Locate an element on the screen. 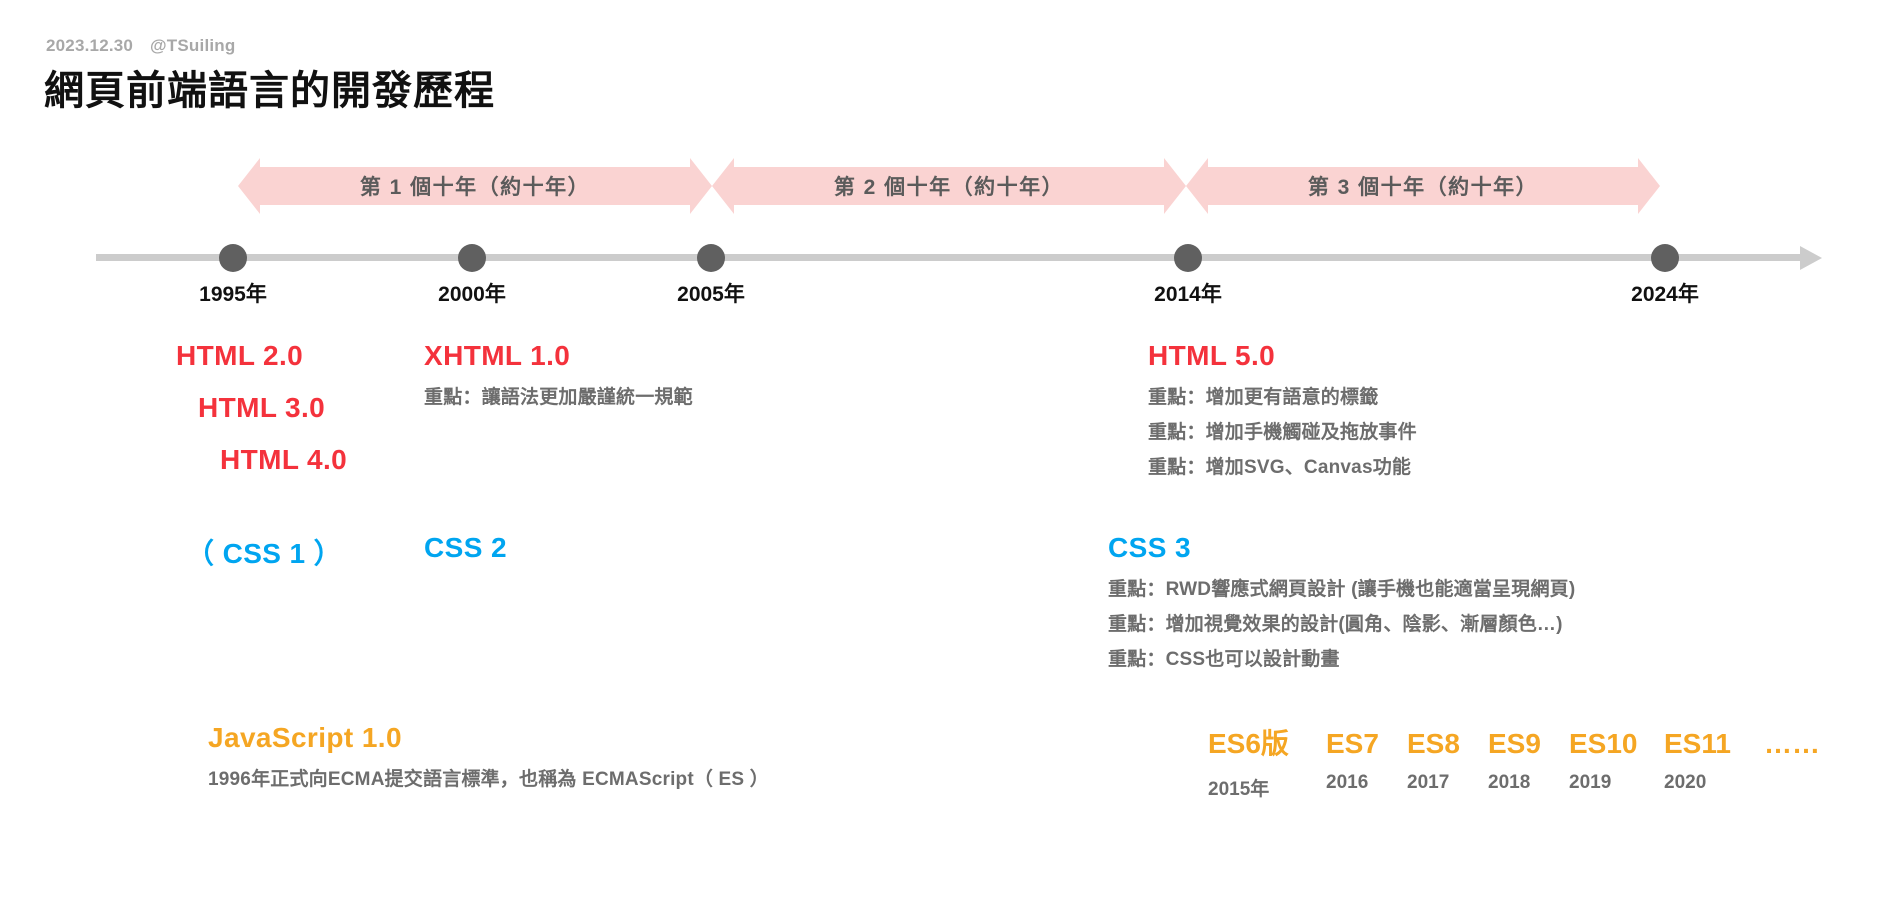 The width and height of the screenshot is (1900, 900). html-4-0-title: HTML 4.0 is located at coordinates (284, 459).